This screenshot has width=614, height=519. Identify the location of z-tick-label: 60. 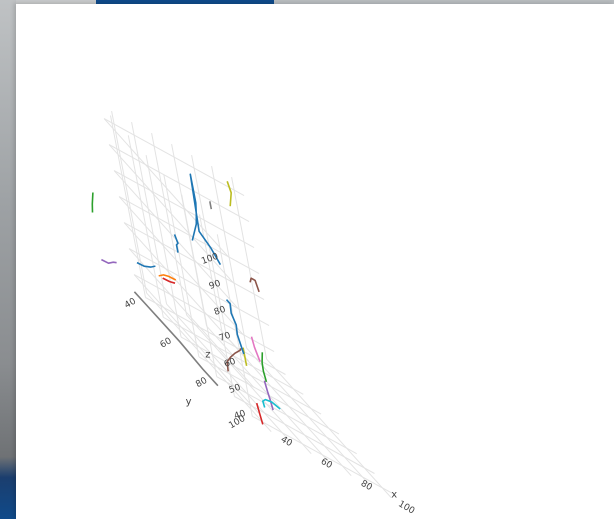
(230, 363).